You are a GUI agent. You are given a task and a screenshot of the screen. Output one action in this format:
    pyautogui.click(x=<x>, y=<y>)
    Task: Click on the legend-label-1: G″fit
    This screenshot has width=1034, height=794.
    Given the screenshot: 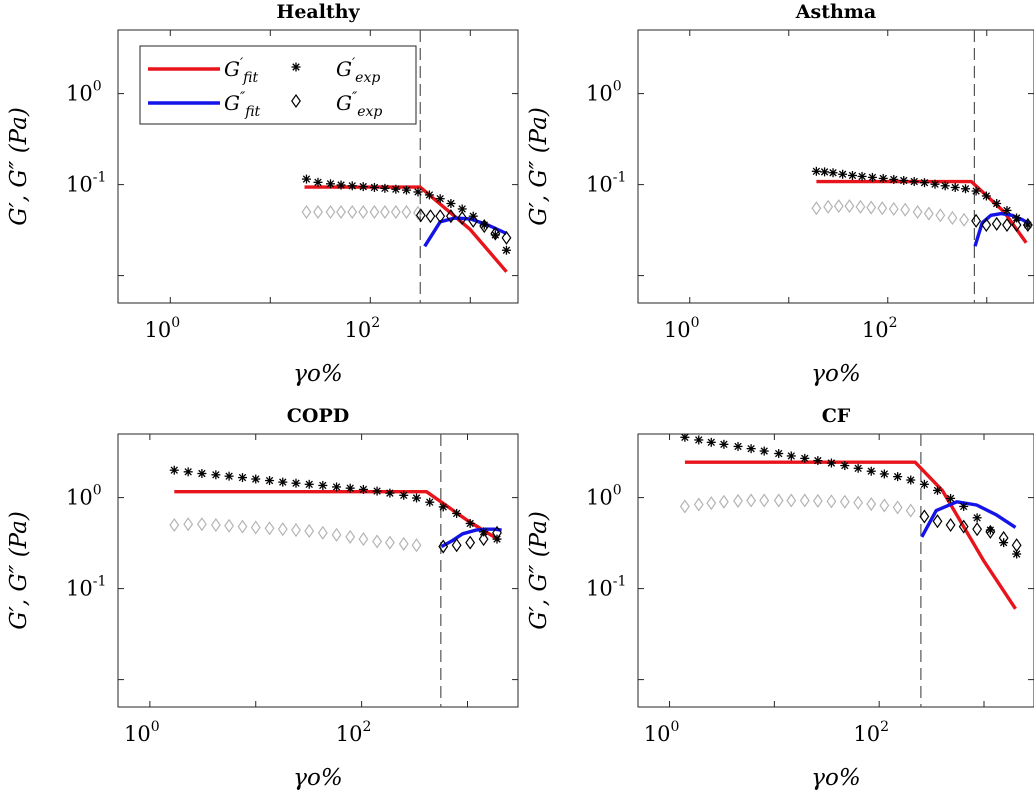 What is the action you would take?
    pyautogui.click(x=242, y=105)
    